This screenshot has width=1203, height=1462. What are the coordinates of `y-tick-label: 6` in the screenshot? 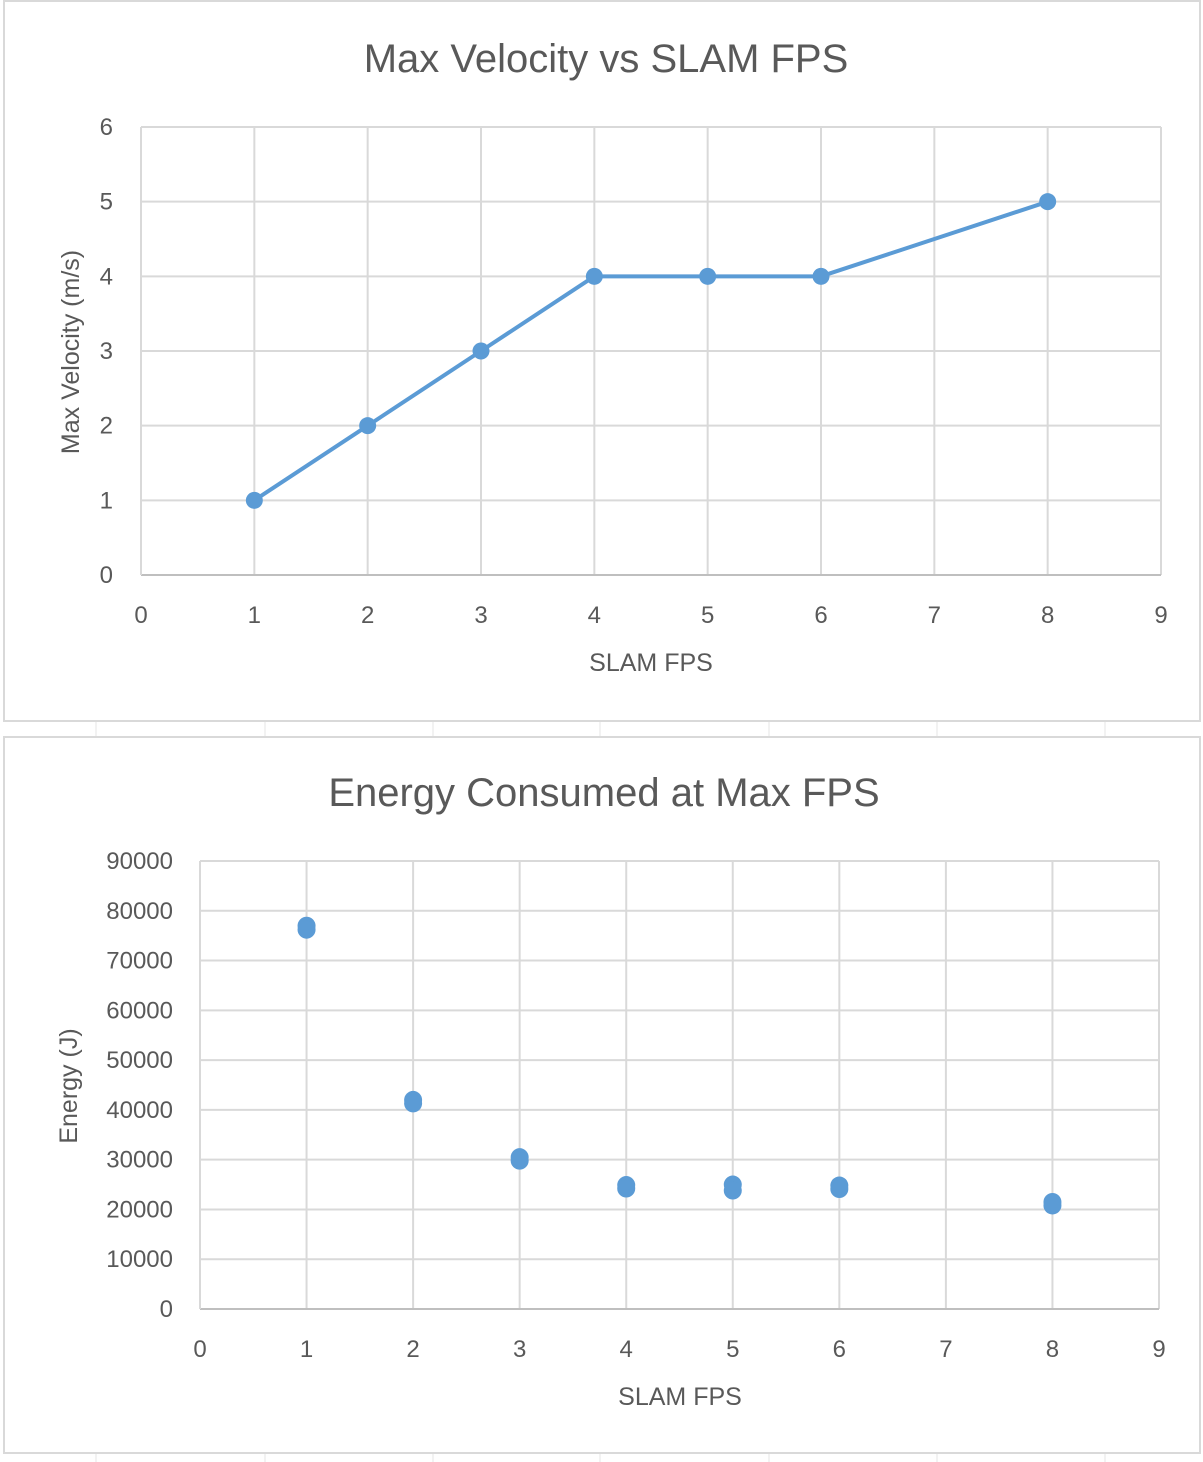 It's located at (106, 127).